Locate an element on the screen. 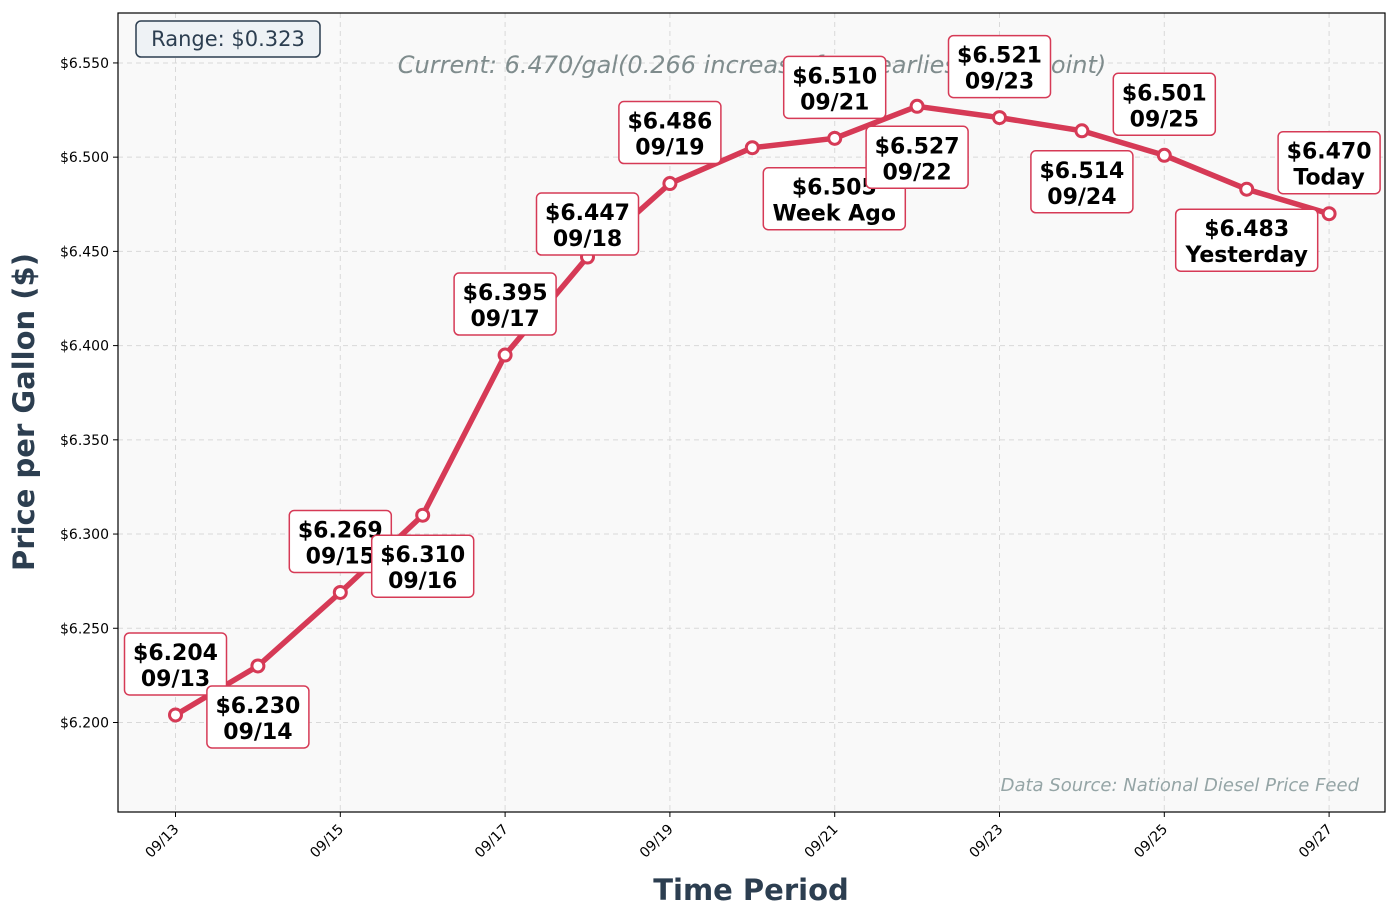 Image resolution: width=1397 pixels, height=918 pixels. y-tick-label: $6.450 is located at coordinates (84, 252).